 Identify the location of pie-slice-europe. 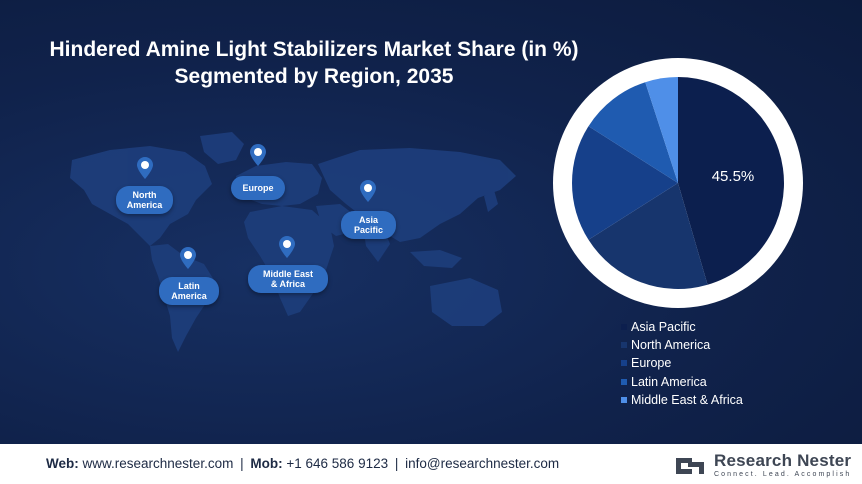
(625, 183).